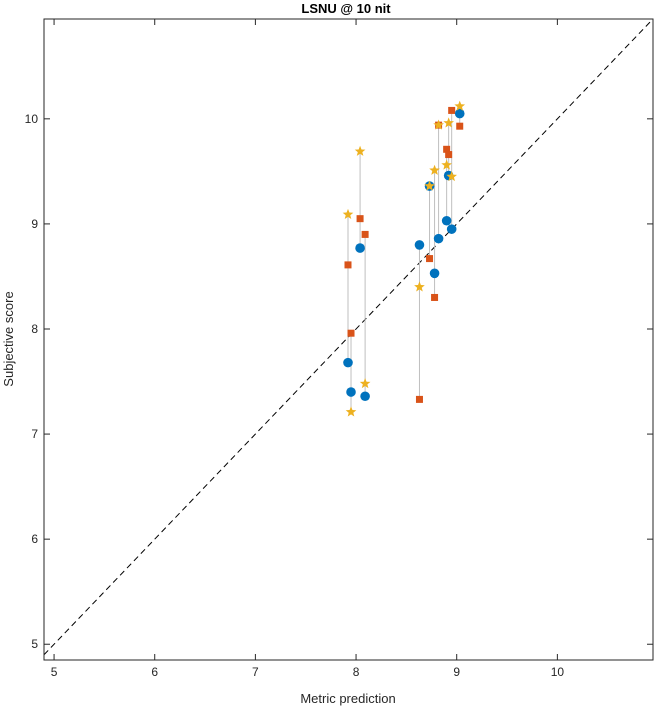 The height and width of the screenshot is (708, 656). Describe the element at coordinates (351, 411) in the screenshot. I see `star-marker` at that location.